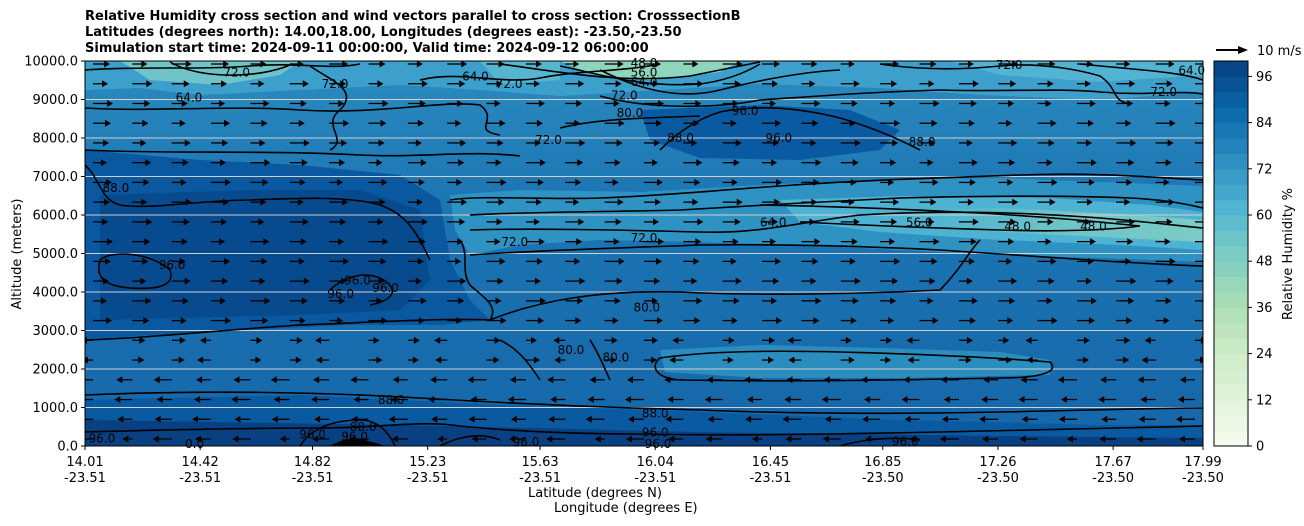 Image resolution: width=1304 pixels, height=526 pixels. What do you see at coordinates (56, 293) in the screenshot?
I see `y-tick-label: 4000.0` at bounding box center [56, 293].